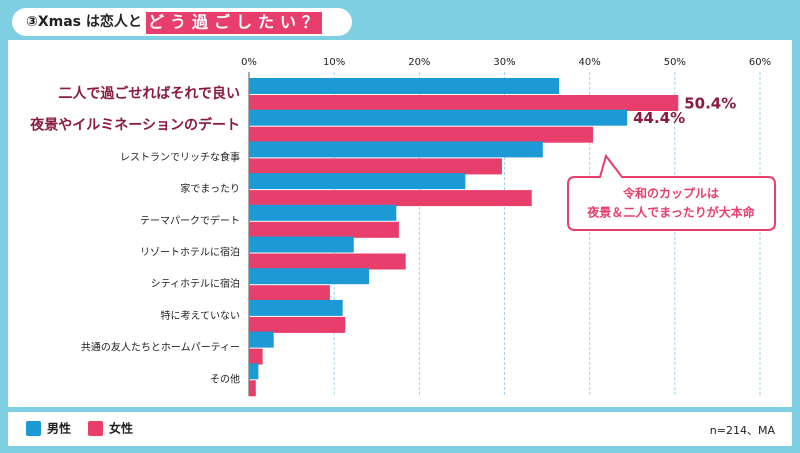  What do you see at coordinates (59, 428) in the screenshot?
I see `legend-label: 男性` at bounding box center [59, 428].